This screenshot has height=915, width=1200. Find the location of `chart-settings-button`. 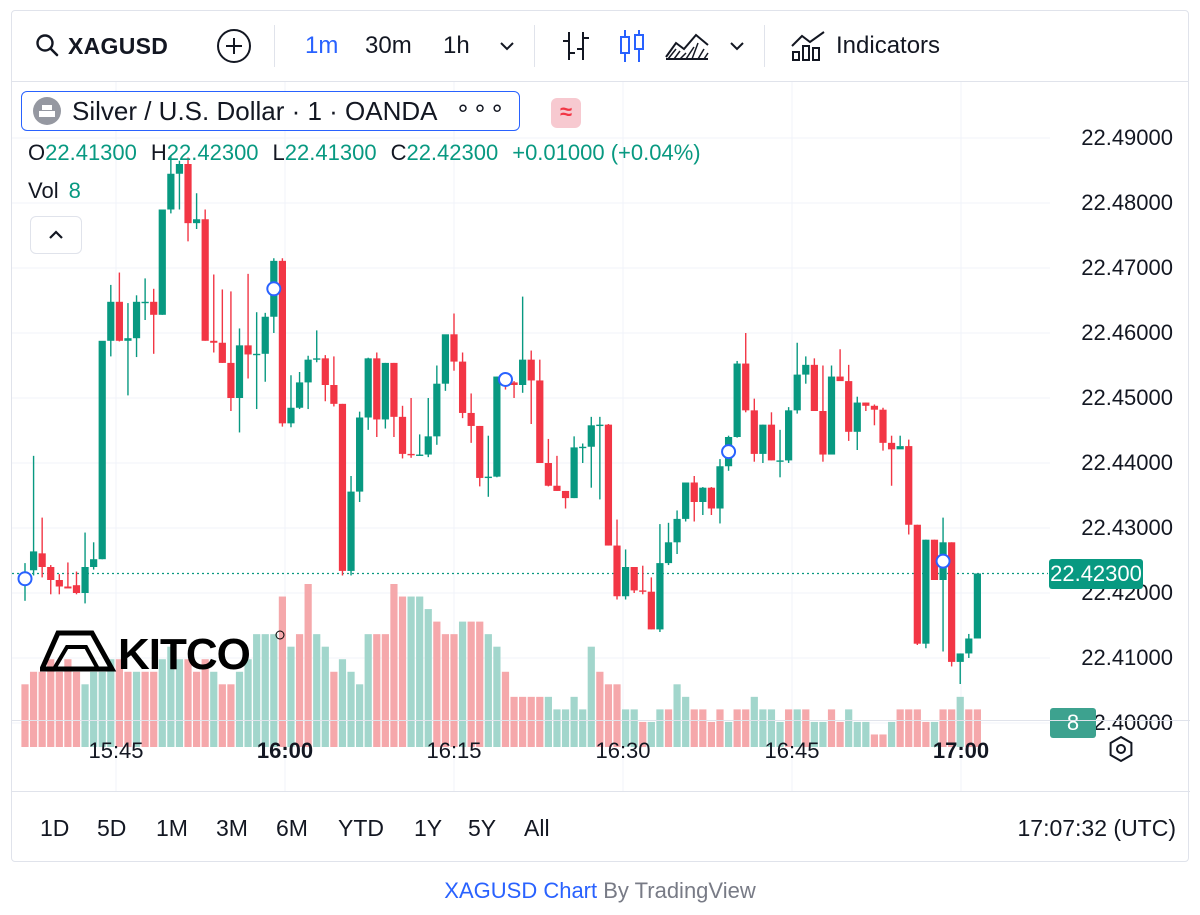

chart-settings-button is located at coordinates (1121, 749).